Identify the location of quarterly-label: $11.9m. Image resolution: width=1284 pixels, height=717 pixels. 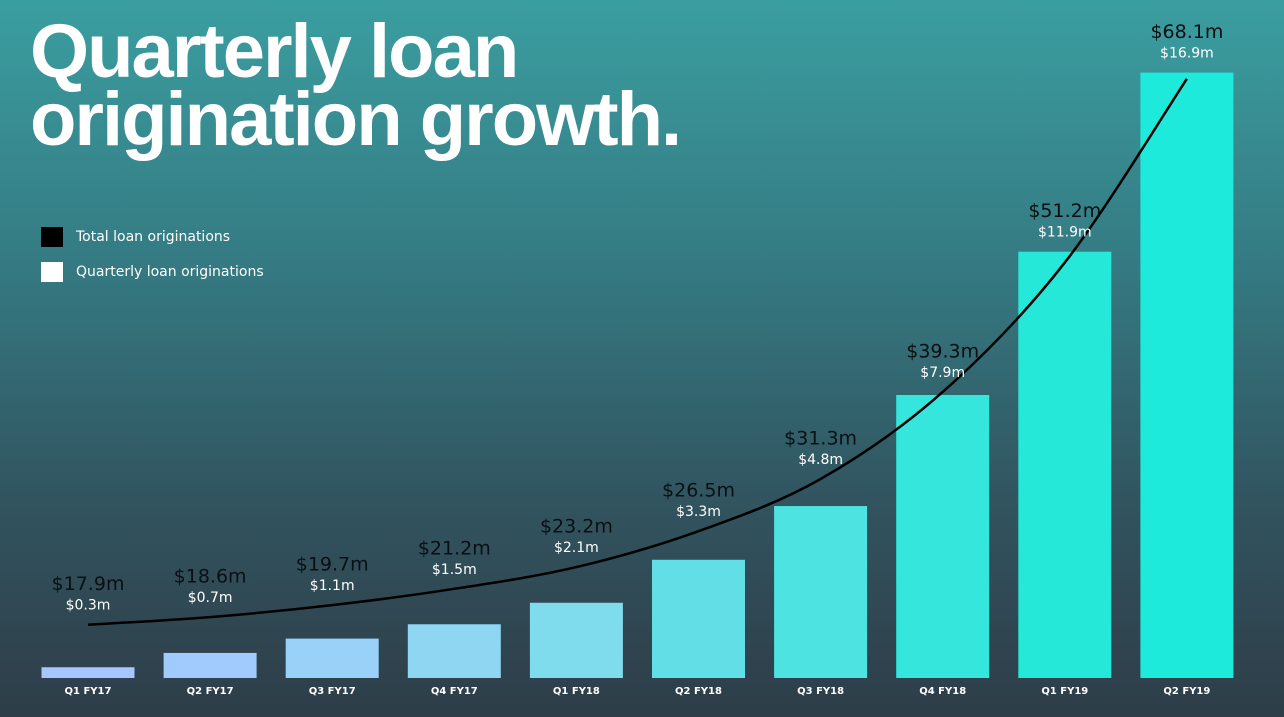
(1065, 233).